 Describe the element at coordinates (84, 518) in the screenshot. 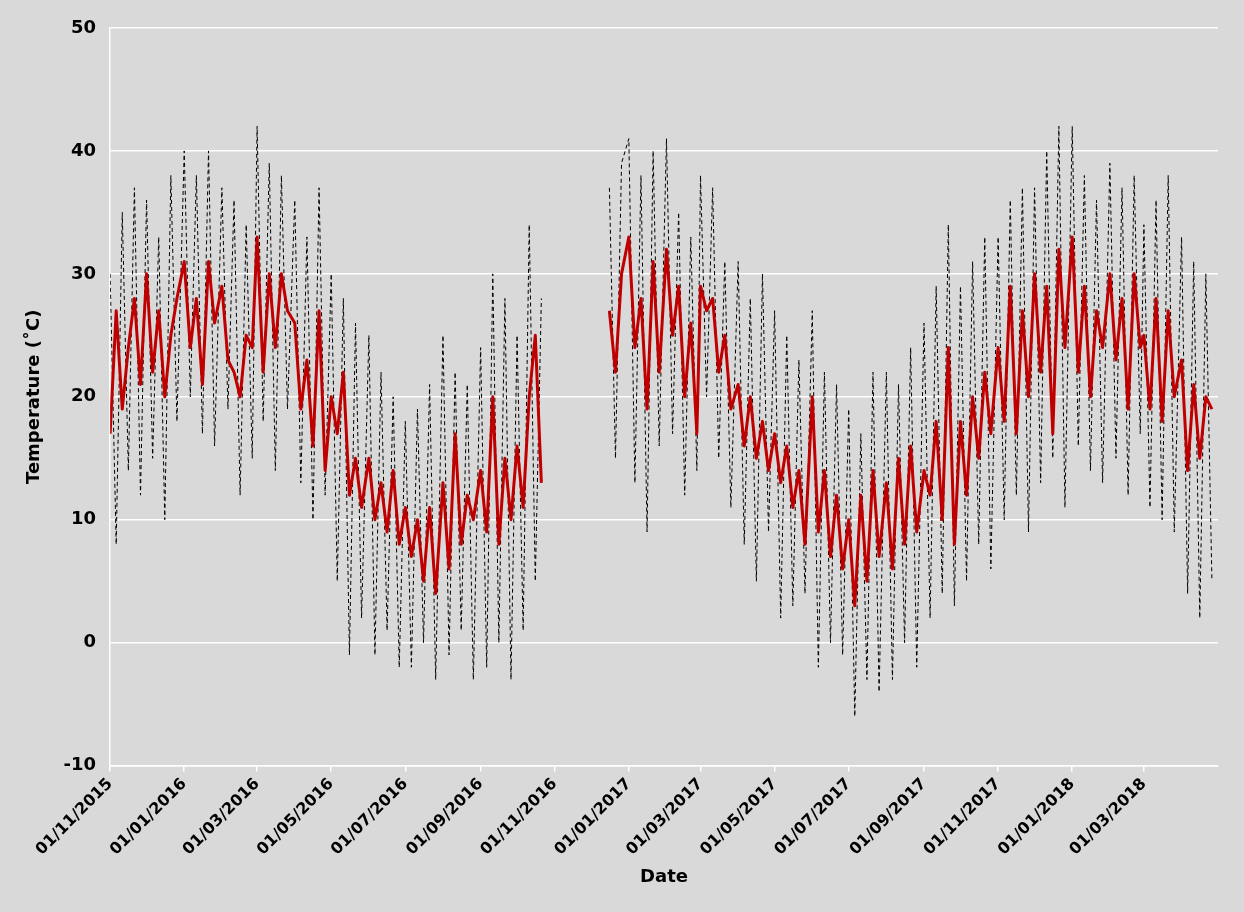

I see `y-tick-label: 10` at that location.